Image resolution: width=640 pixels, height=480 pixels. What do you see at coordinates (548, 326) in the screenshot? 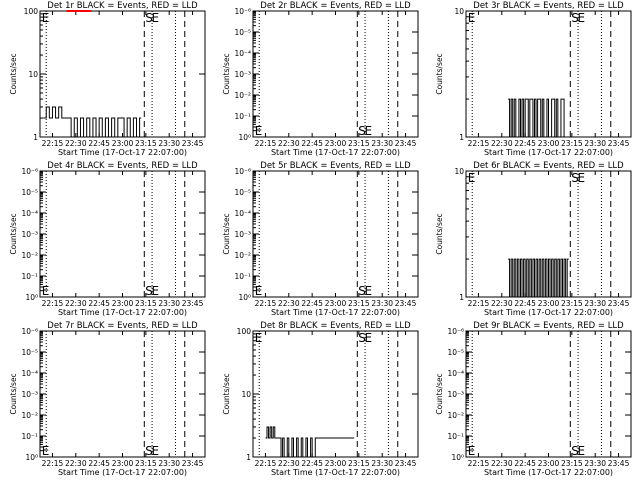
I see `panel-title: Det 9r BLACK = Events, RED = LLD` at bounding box center [548, 326].